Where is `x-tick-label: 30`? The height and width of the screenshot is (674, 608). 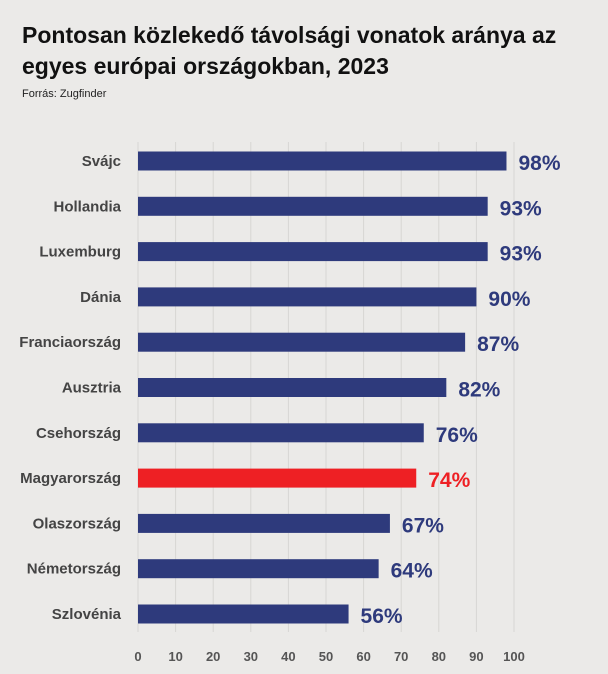
x-tick-label: 30 is located at coordinates (251, 656).